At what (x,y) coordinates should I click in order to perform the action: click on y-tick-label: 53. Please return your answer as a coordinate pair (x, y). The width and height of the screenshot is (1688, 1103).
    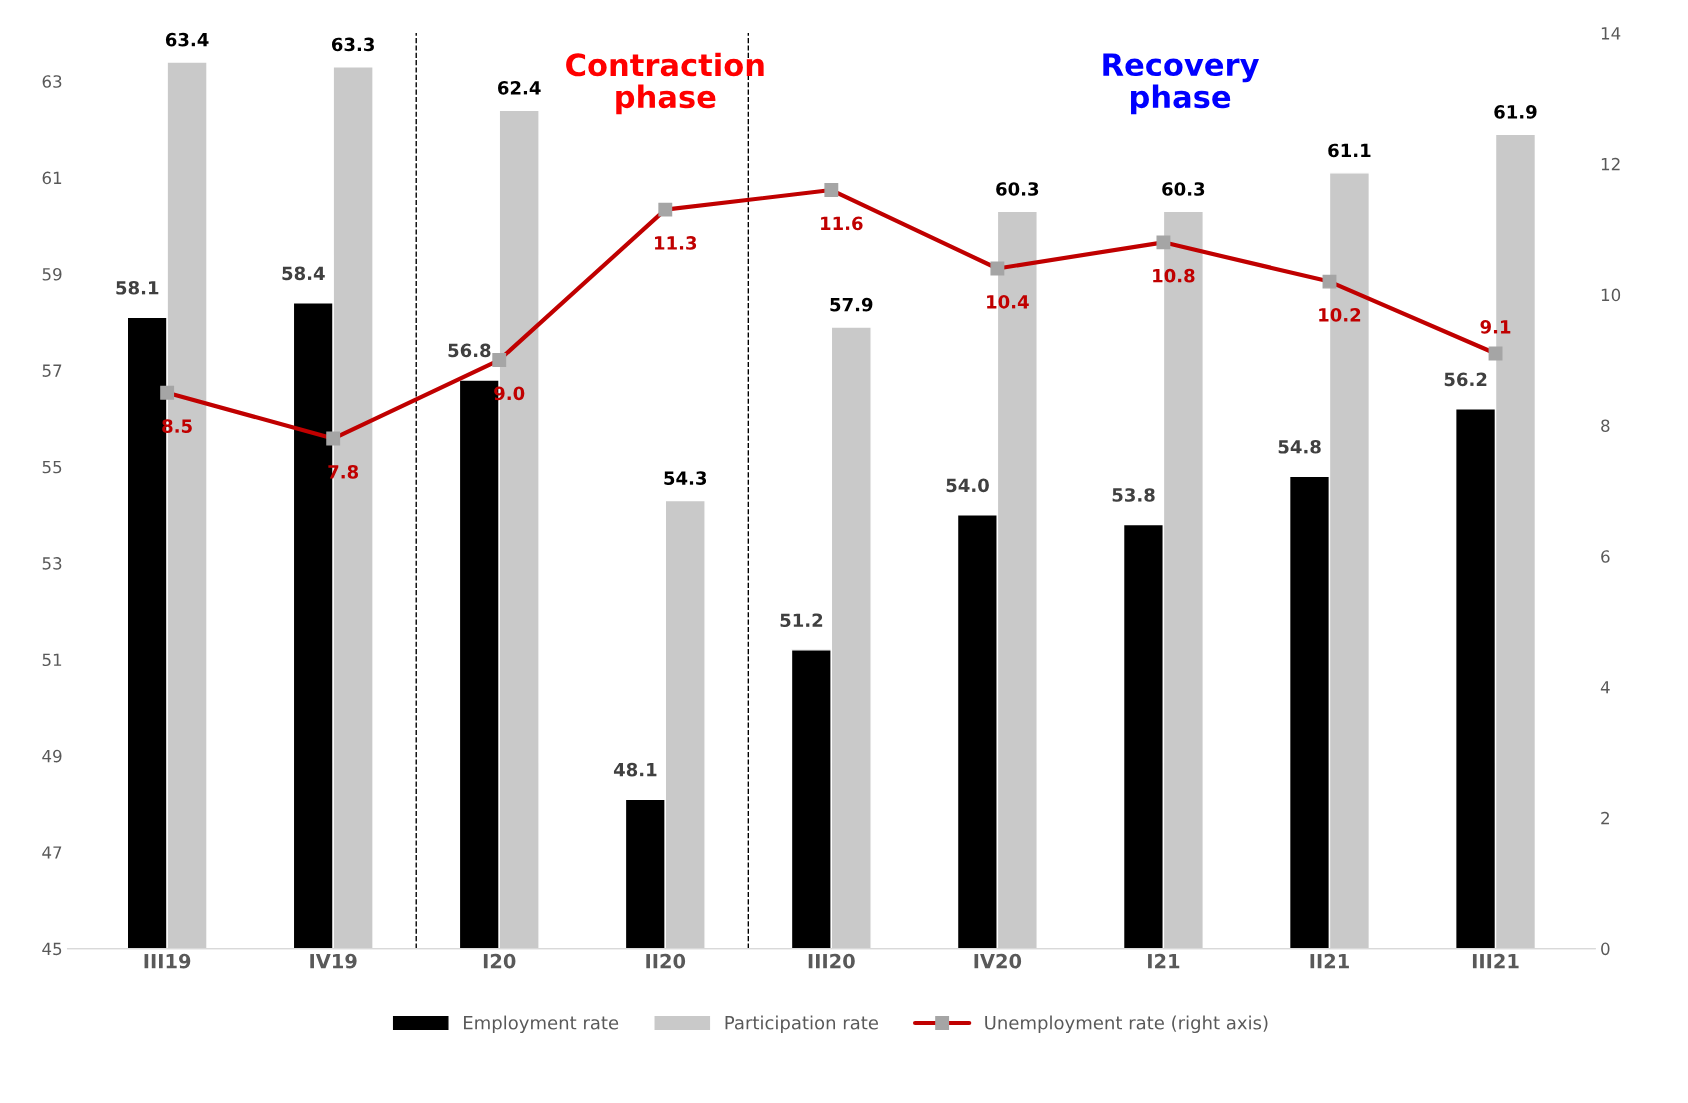
    Looking at the image, I should click on (52, 563).